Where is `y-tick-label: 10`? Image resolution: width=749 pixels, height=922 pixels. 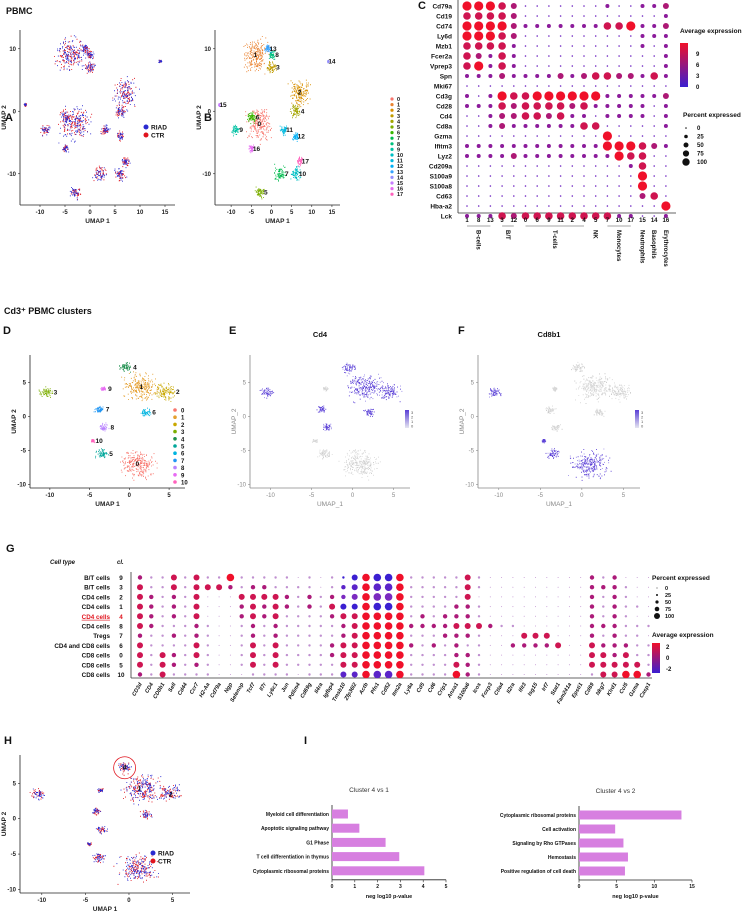
y-tick-label: 10 is located at coordinates (207, 50).